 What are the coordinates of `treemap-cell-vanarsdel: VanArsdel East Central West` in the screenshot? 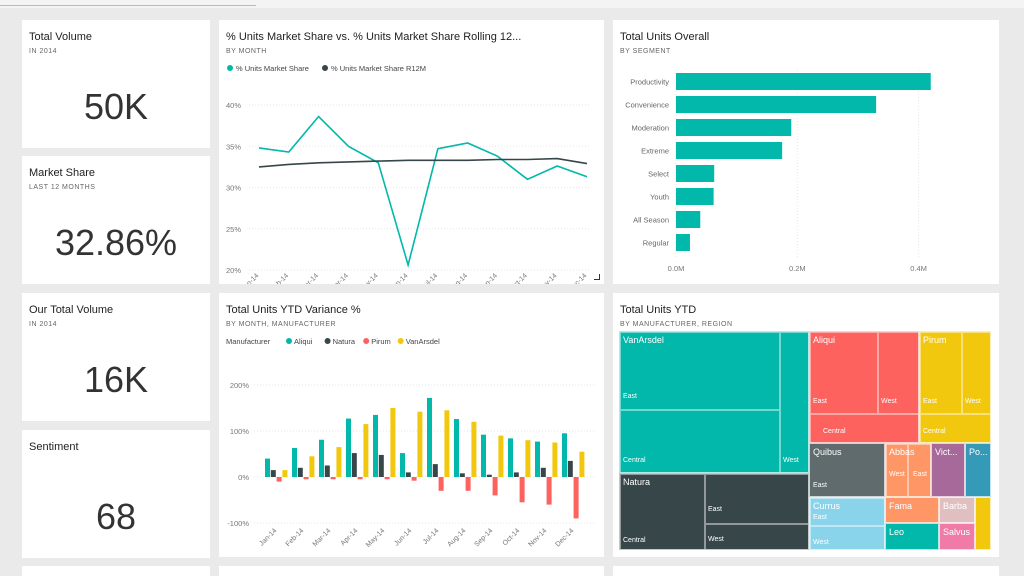 It's located at (714, 402).